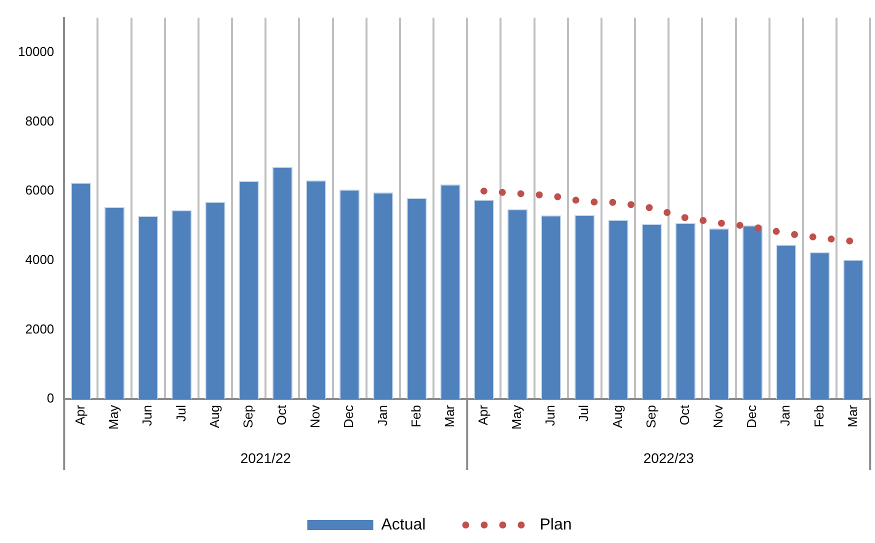 The image size is (875, 543). What do you see at coordinates (266, 458) in the screenshot?
I see `text: 2021/22` at bounding box center [266, 458].